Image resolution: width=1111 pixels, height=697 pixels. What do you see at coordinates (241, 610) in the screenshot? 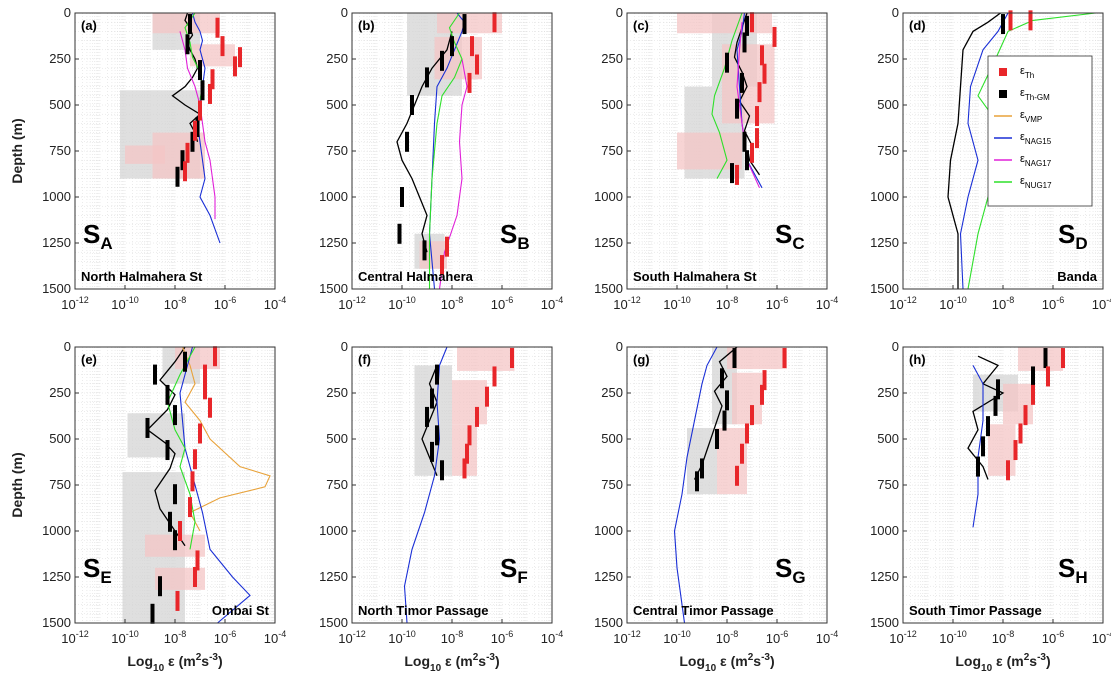
I see `region-label: Ombai St` at bounding box center [241, 610].